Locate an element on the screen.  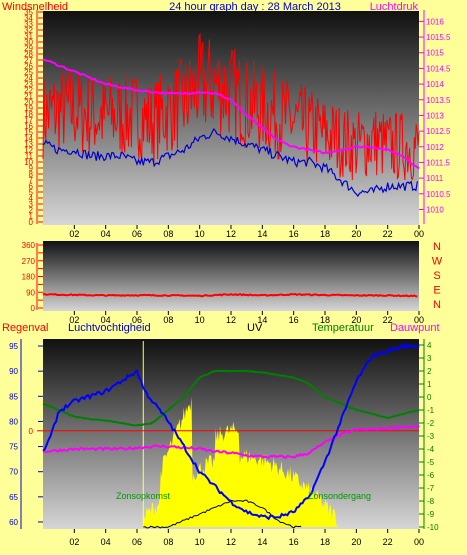
pressure-ytick-label: 1011 is located at coordinates (435, 178).